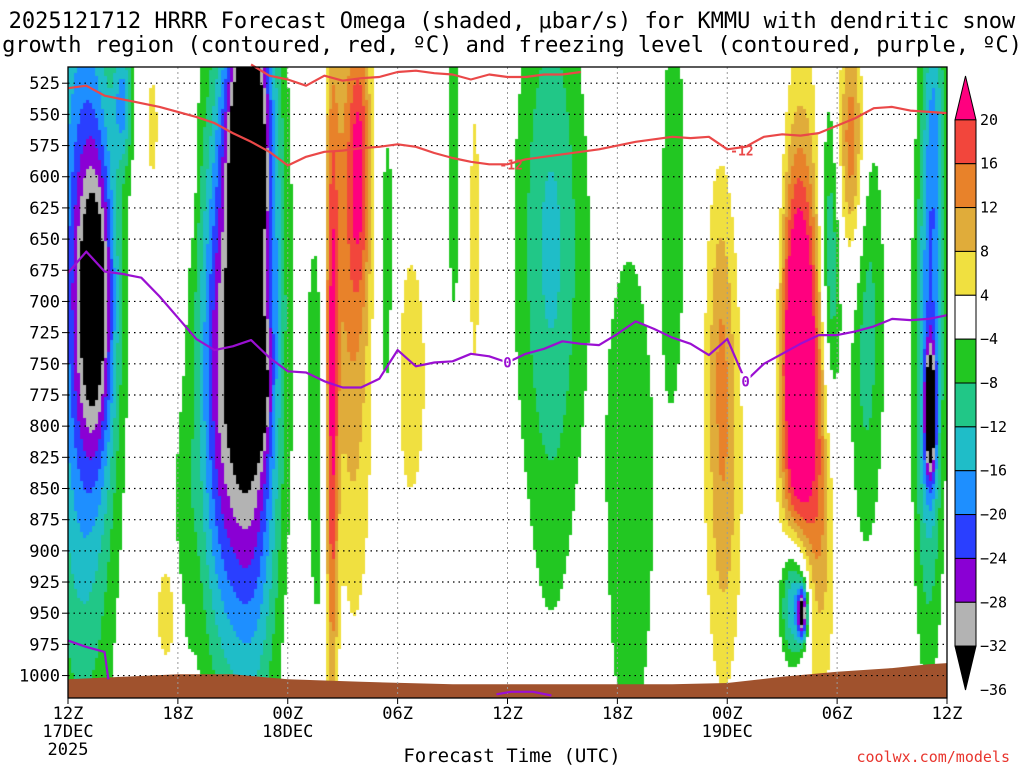 Image resolution: width=1024 pixels, height=768 pixels. Describe the element at coordinates (39, 677) in the screenshot. I see `y-tick-label-1000: 1000` at that location.